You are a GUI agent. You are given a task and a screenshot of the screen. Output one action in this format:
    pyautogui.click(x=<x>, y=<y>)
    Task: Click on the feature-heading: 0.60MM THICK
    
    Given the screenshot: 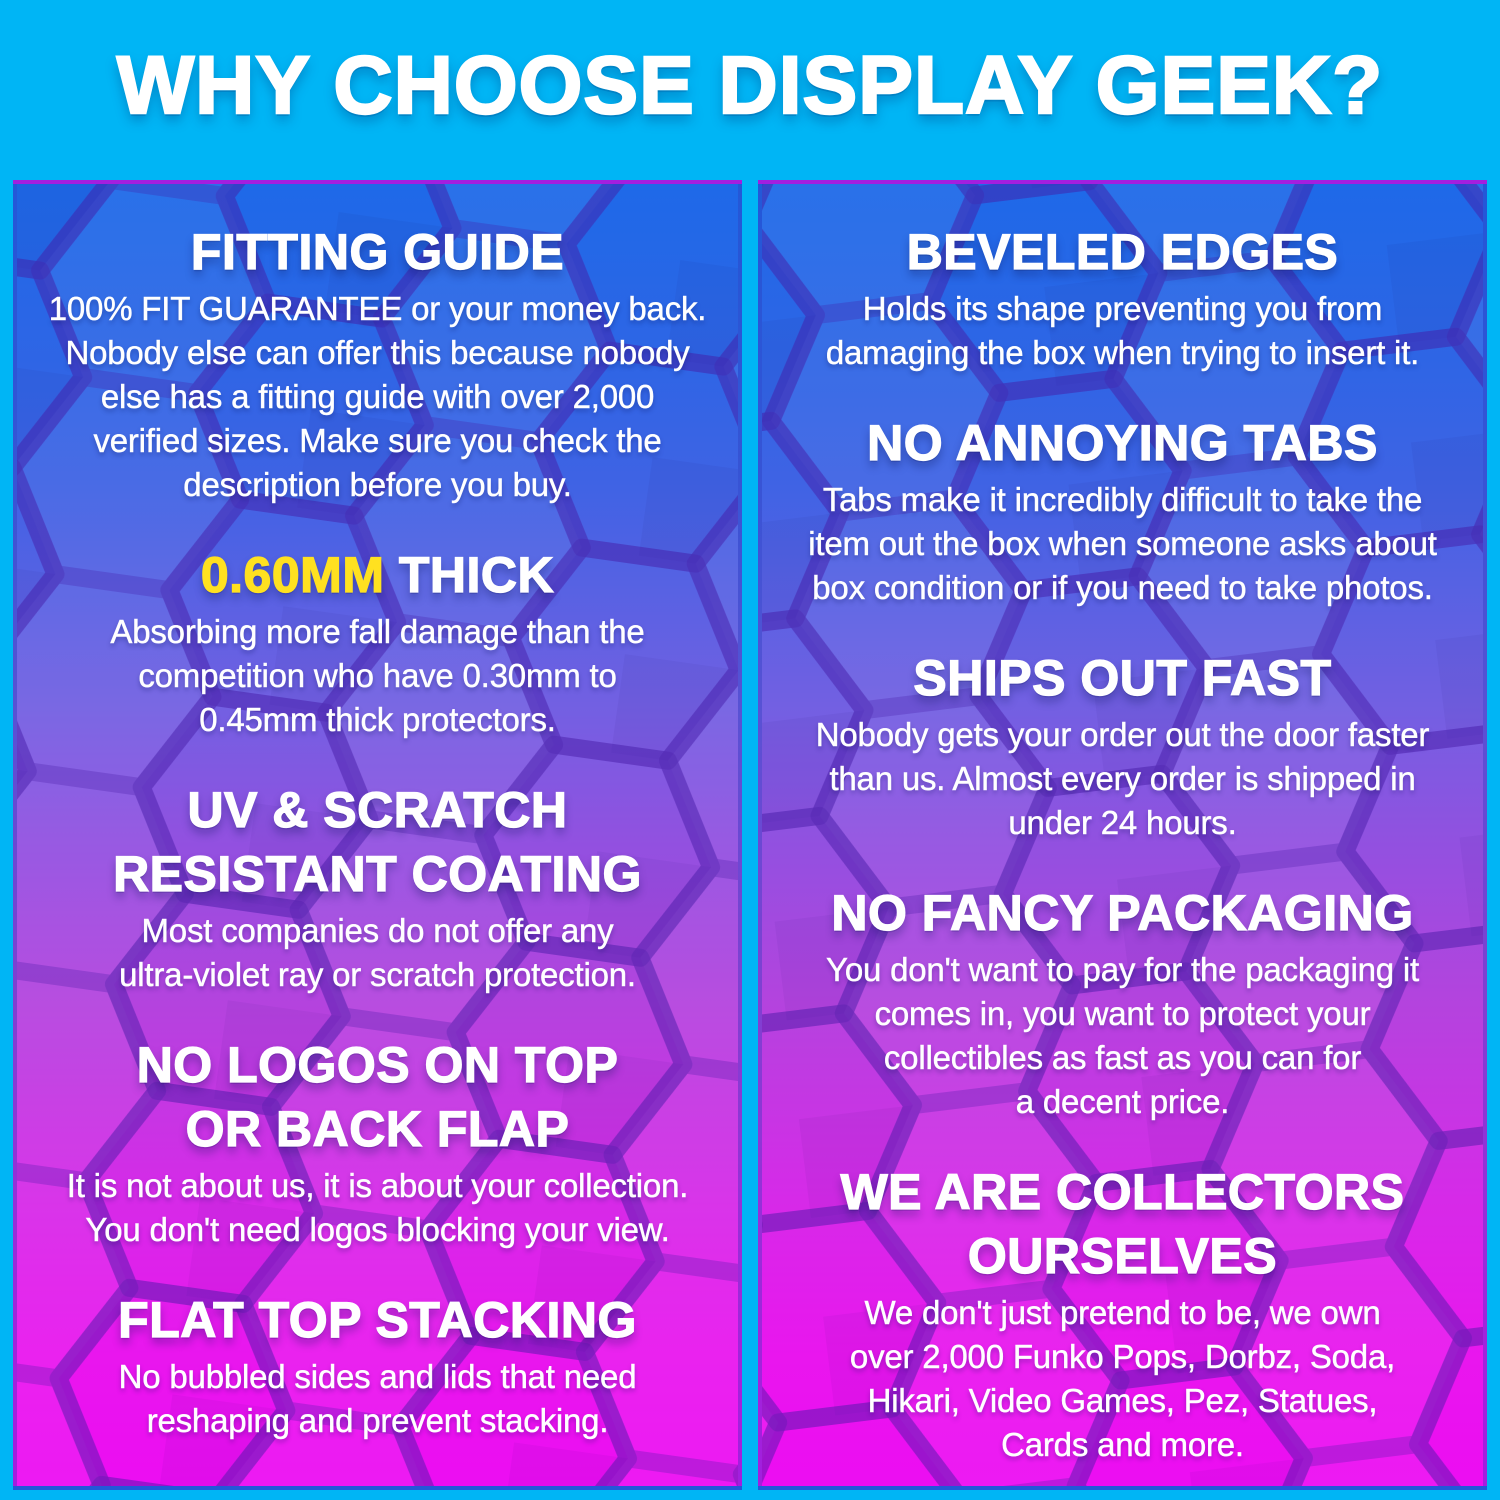 What is the action you would take?
    pyautogui.click(x=377, y=575)
    